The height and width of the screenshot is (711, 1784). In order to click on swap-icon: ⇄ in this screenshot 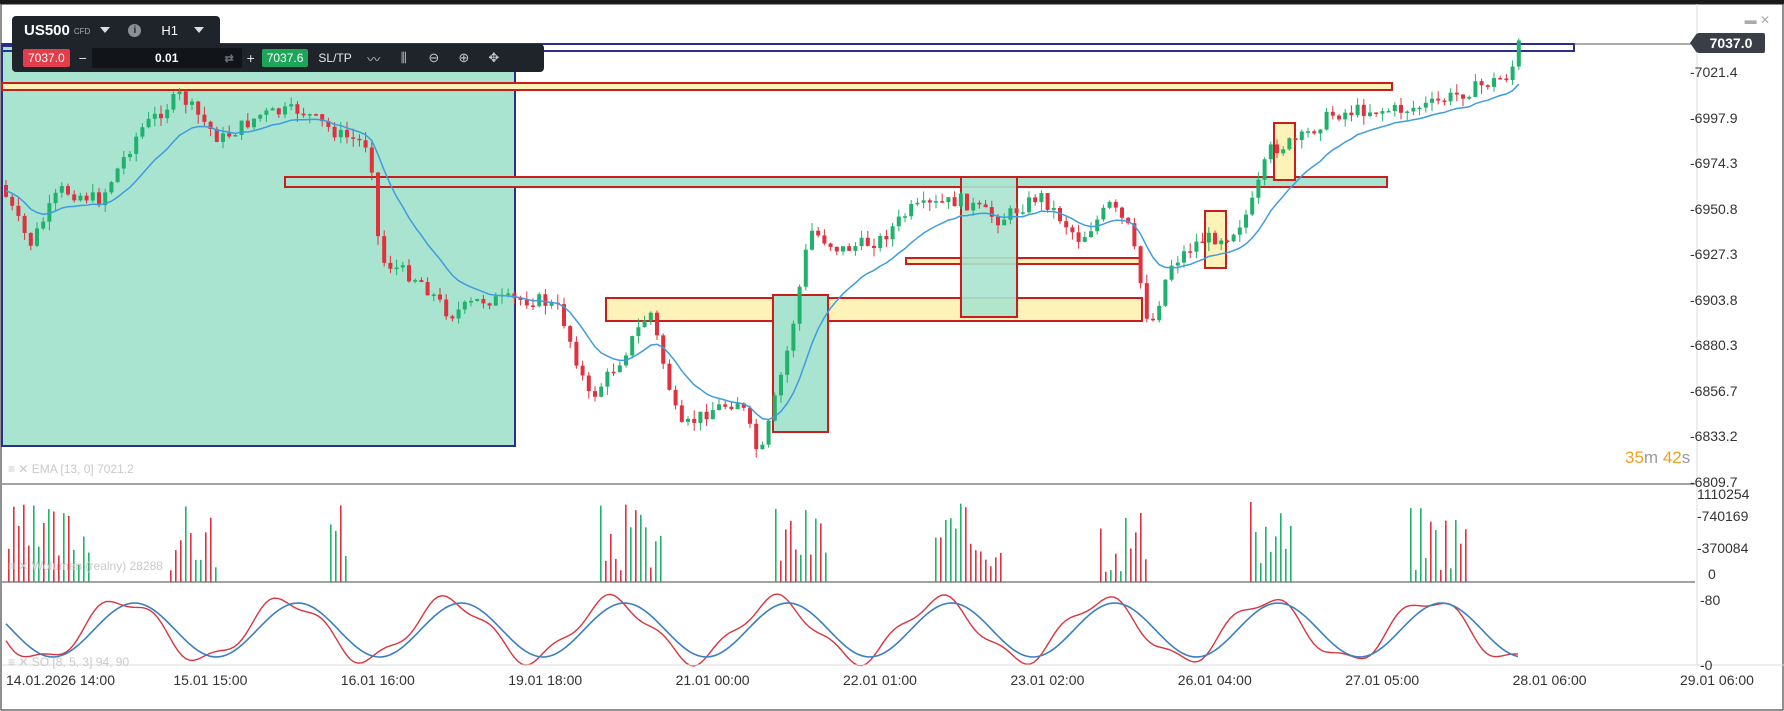, I will do `click(229, 58)`.